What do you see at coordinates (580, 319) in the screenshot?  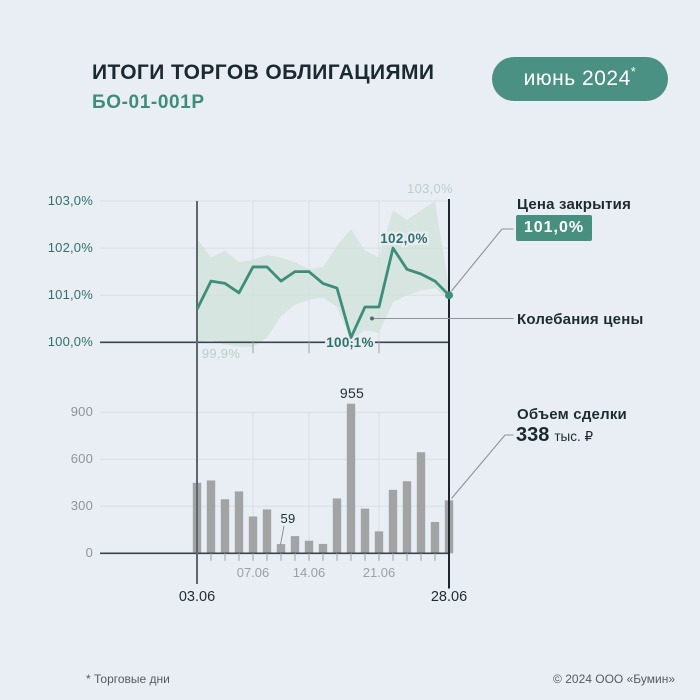 I see `price-range-label: Колебания цены` at bounding box center [580, 319].